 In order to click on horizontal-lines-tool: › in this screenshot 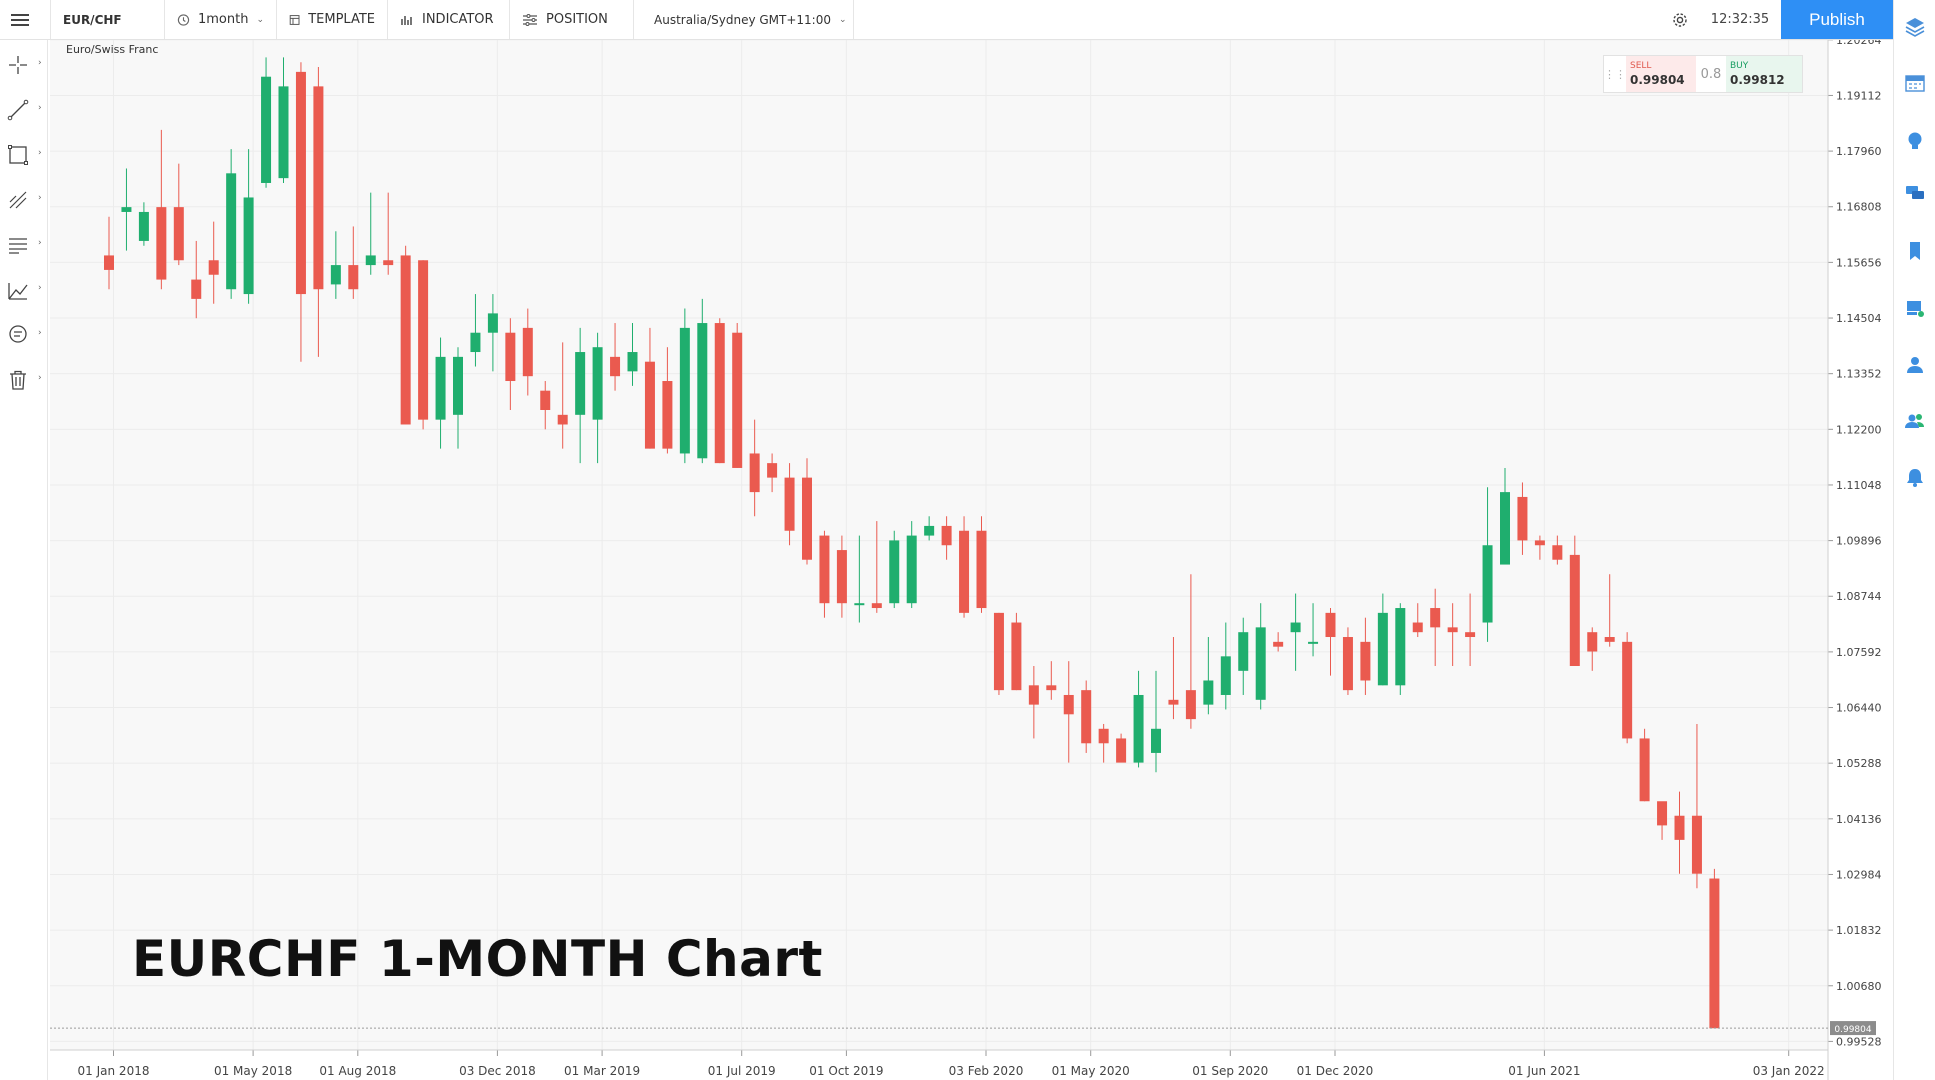, I will do `click(24, 245)`.